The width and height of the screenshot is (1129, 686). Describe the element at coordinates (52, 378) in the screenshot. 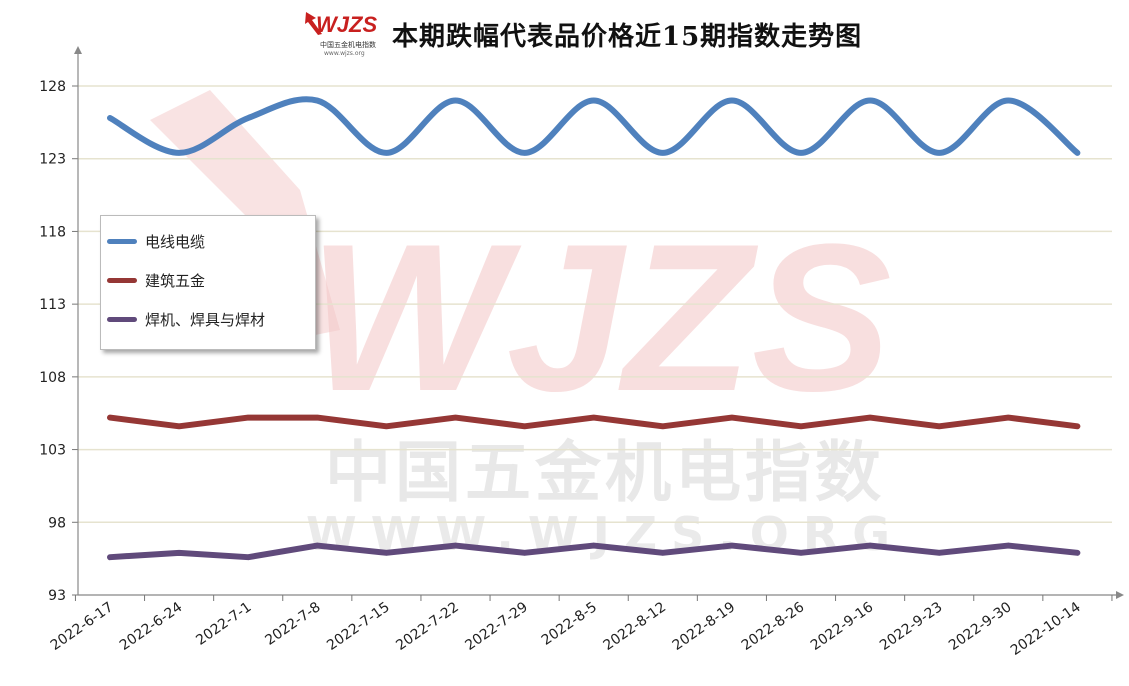

I see `y-tick-label: 108` at that location.